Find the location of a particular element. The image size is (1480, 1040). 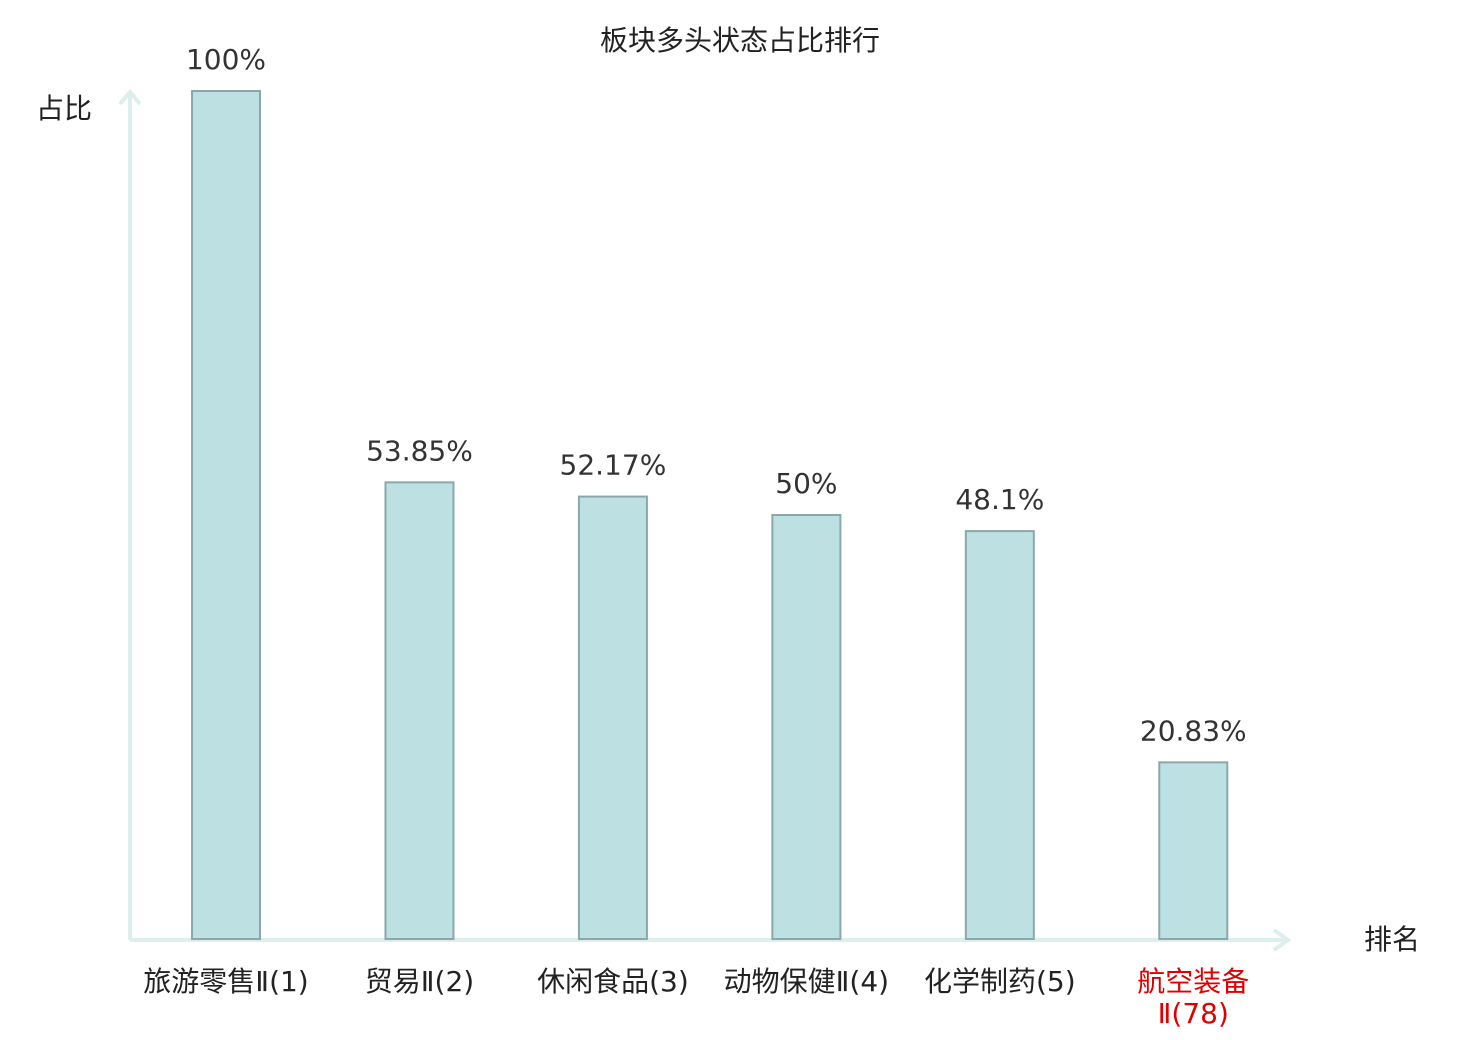

chart-title: 板块多头状态占比排行 is located at coordinates (740, 40).